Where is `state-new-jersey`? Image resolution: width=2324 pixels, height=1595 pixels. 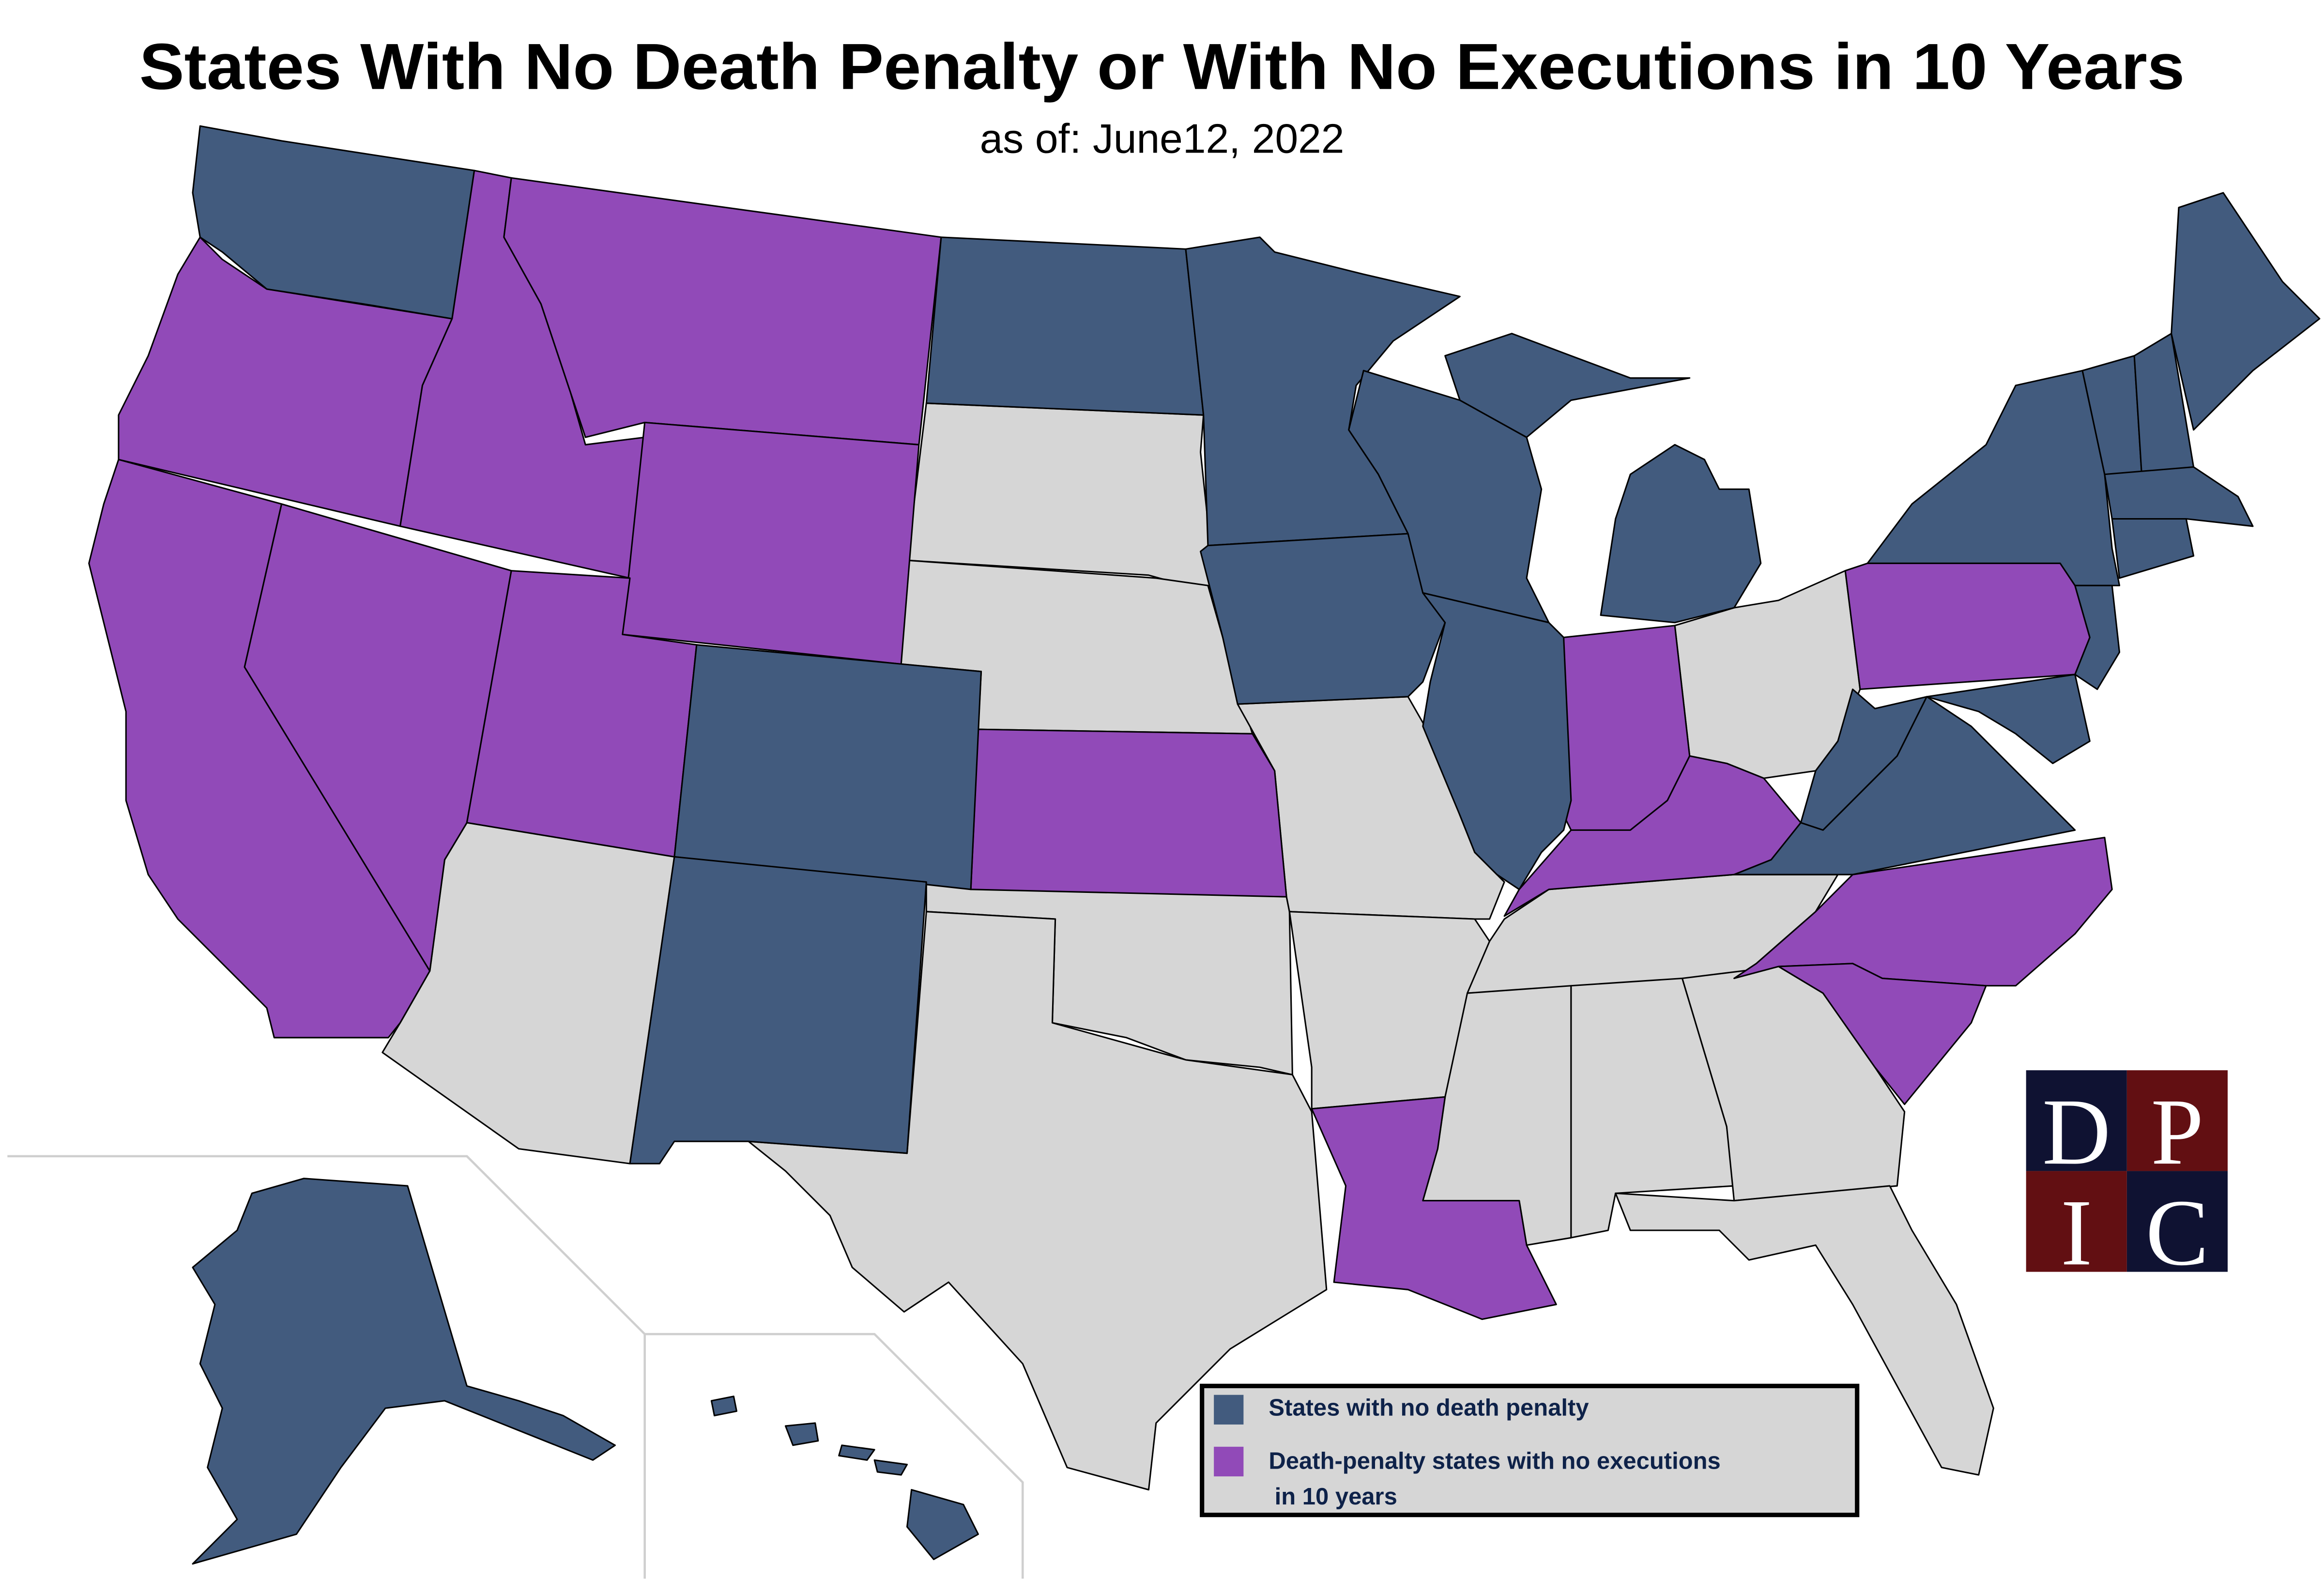 state-new-jersey is located at coordinates (2098, 637).